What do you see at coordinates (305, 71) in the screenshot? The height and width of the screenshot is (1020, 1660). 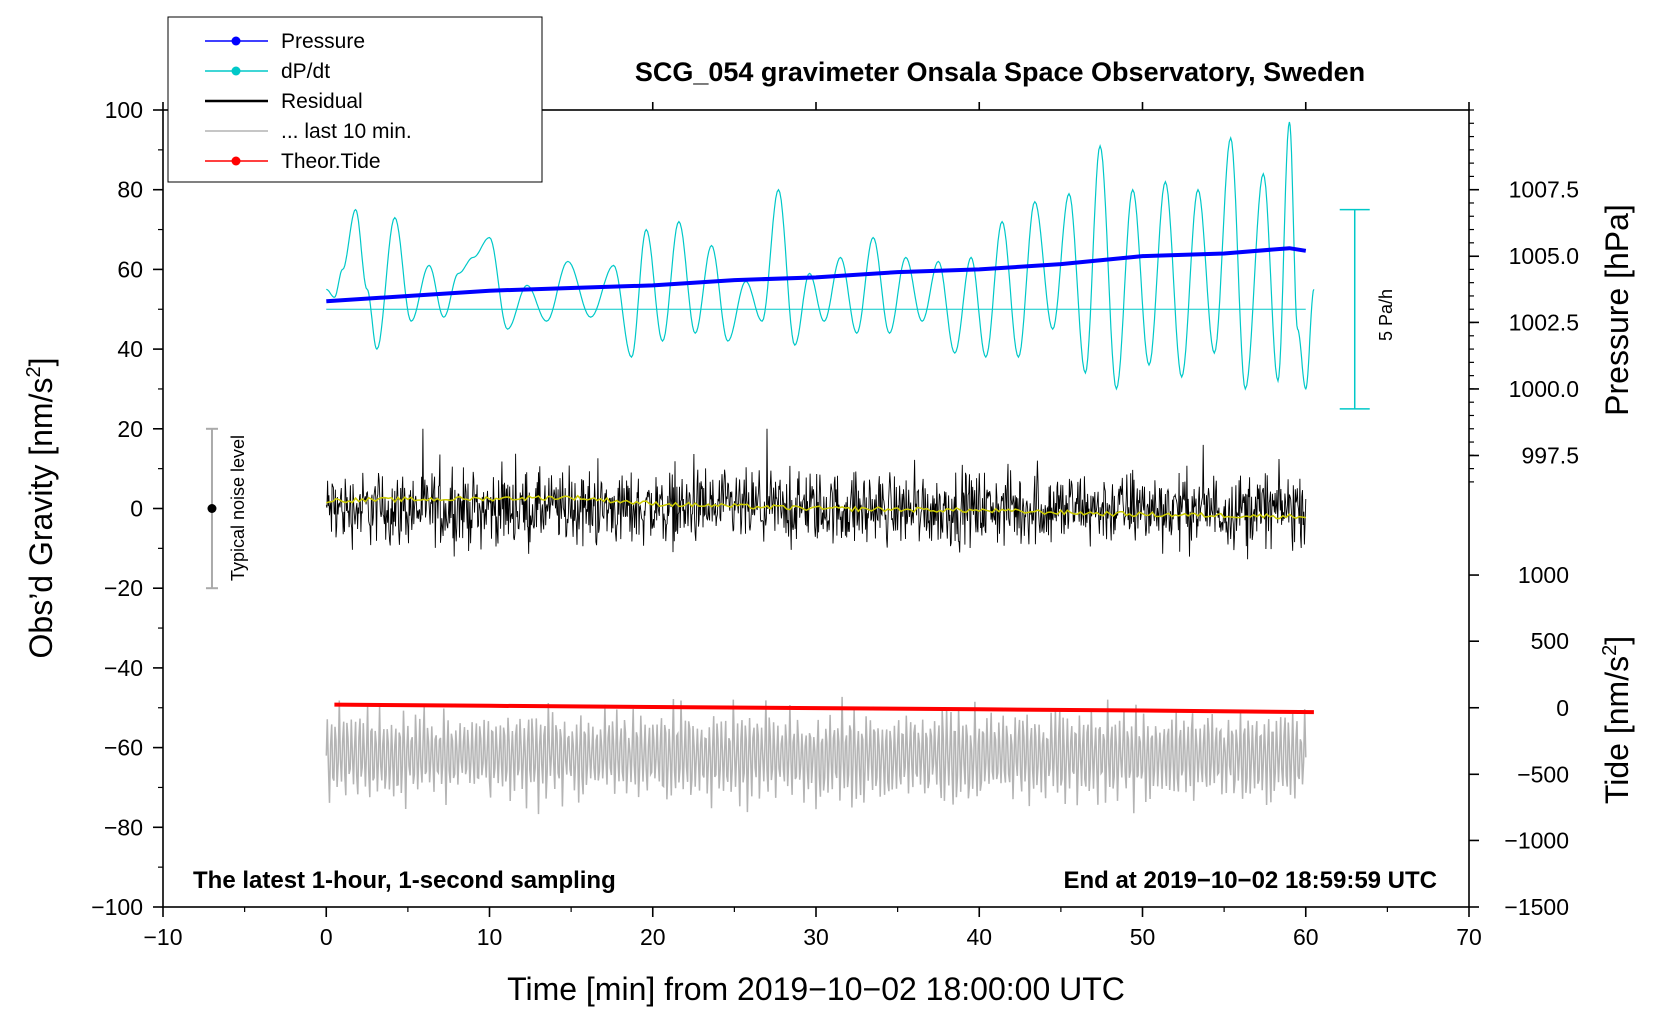 I see `legend-label: dP/dt` at bounding box center [305, 71].